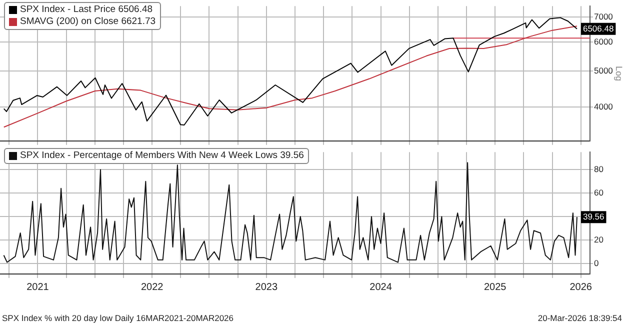 The height and width of the screenshot is (325, 624). Describe the element at coordinates (596, 263) in the screenshot. I see `y-tick-label: 0` at that location.